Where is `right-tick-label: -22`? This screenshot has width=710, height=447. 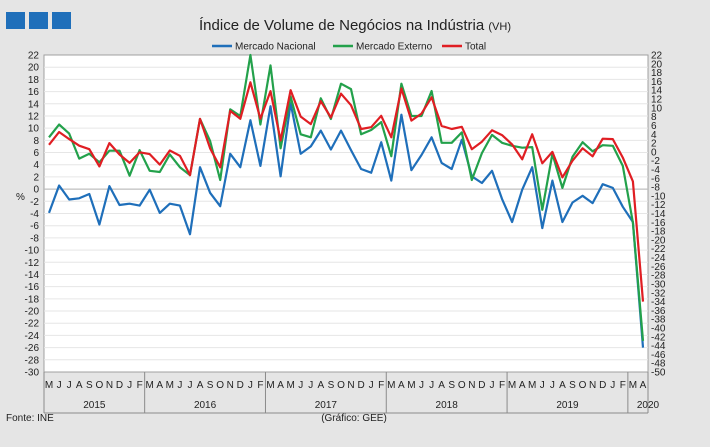
right-tick-label: -22 is located at coordinates (658, 249).